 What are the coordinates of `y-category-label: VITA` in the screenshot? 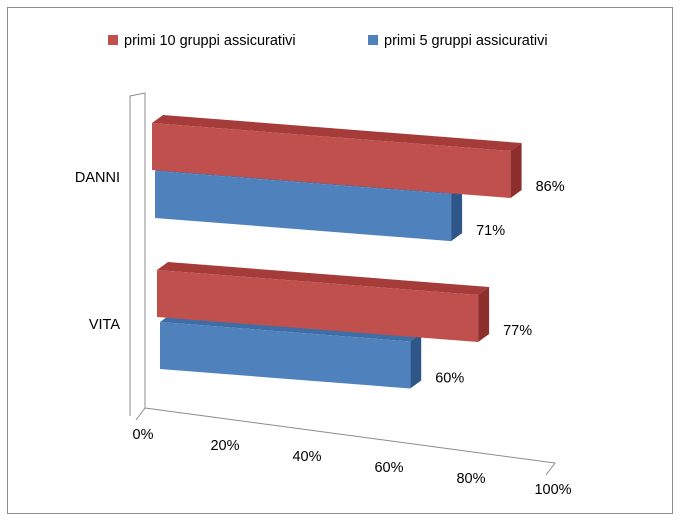 It's located at (104, 325).